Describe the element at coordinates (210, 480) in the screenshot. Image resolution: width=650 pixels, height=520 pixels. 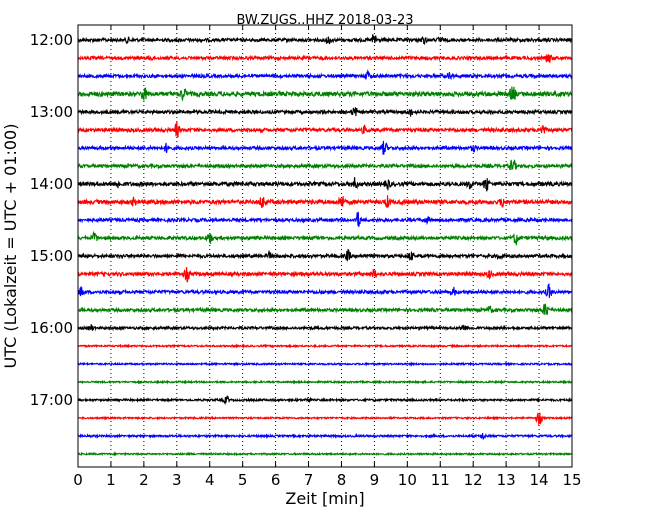
I see `x-tick-label: 4` at that location.